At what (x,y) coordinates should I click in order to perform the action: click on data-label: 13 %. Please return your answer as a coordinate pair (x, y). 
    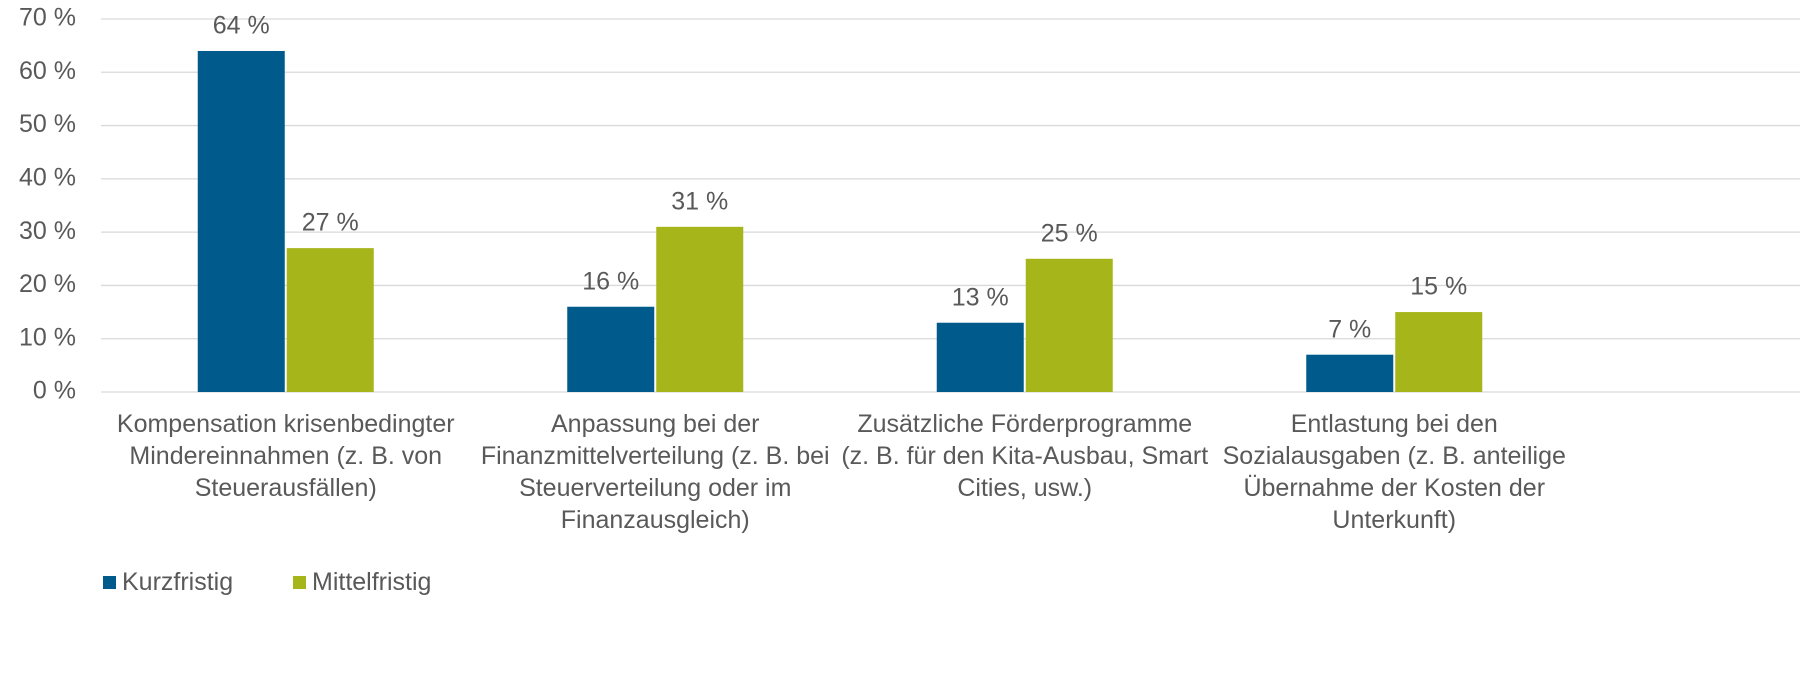
    Looking at the image, I should click on (980, 297).